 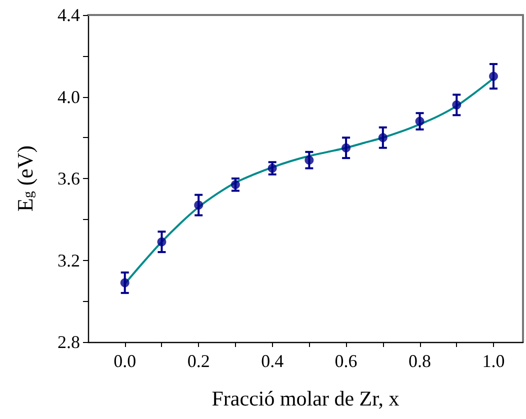 What do you see at coordinates (272, 361) in the screenshot?
I see `x-tick-label: 0.4` at bounding box center [272, 361].